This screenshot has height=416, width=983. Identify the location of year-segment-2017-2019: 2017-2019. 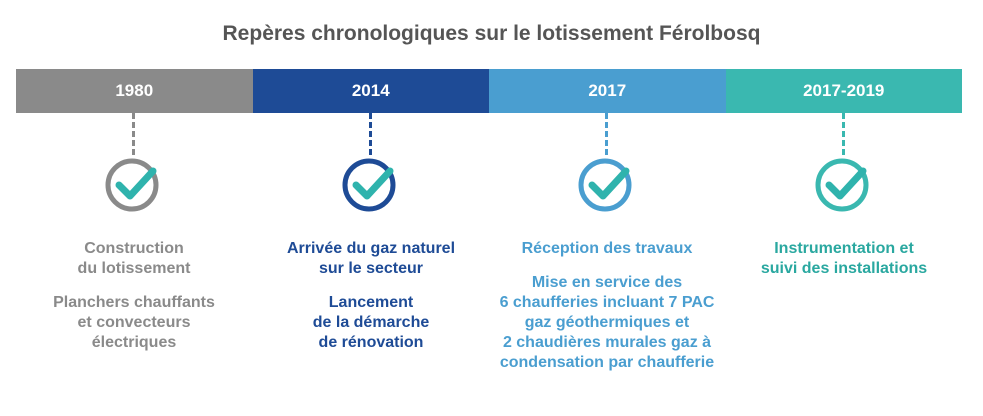
(843, 91).